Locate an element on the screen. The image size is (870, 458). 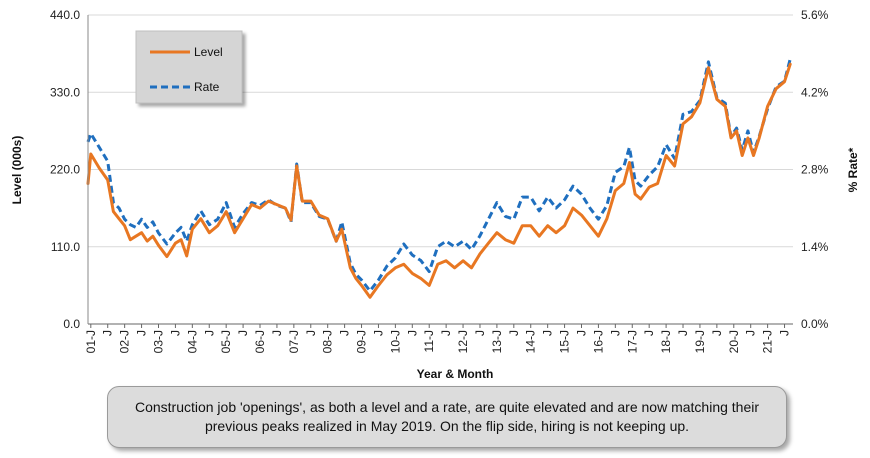
right-y-axis-title: % Rate* is located at coordinates (853, 169).